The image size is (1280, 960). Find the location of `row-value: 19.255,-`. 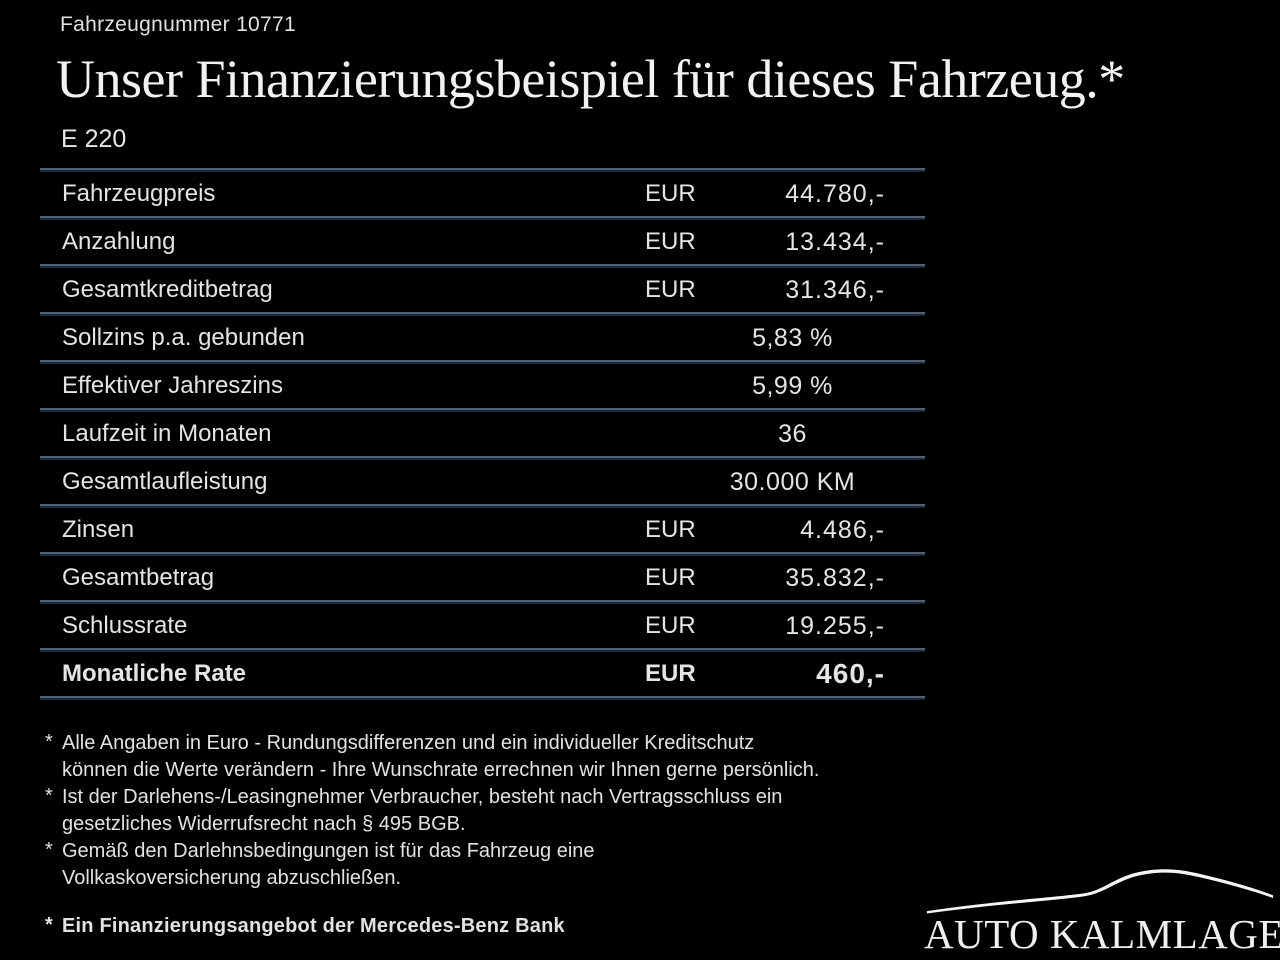

row-value: 19.255,- is located at coordinates (835, 625).